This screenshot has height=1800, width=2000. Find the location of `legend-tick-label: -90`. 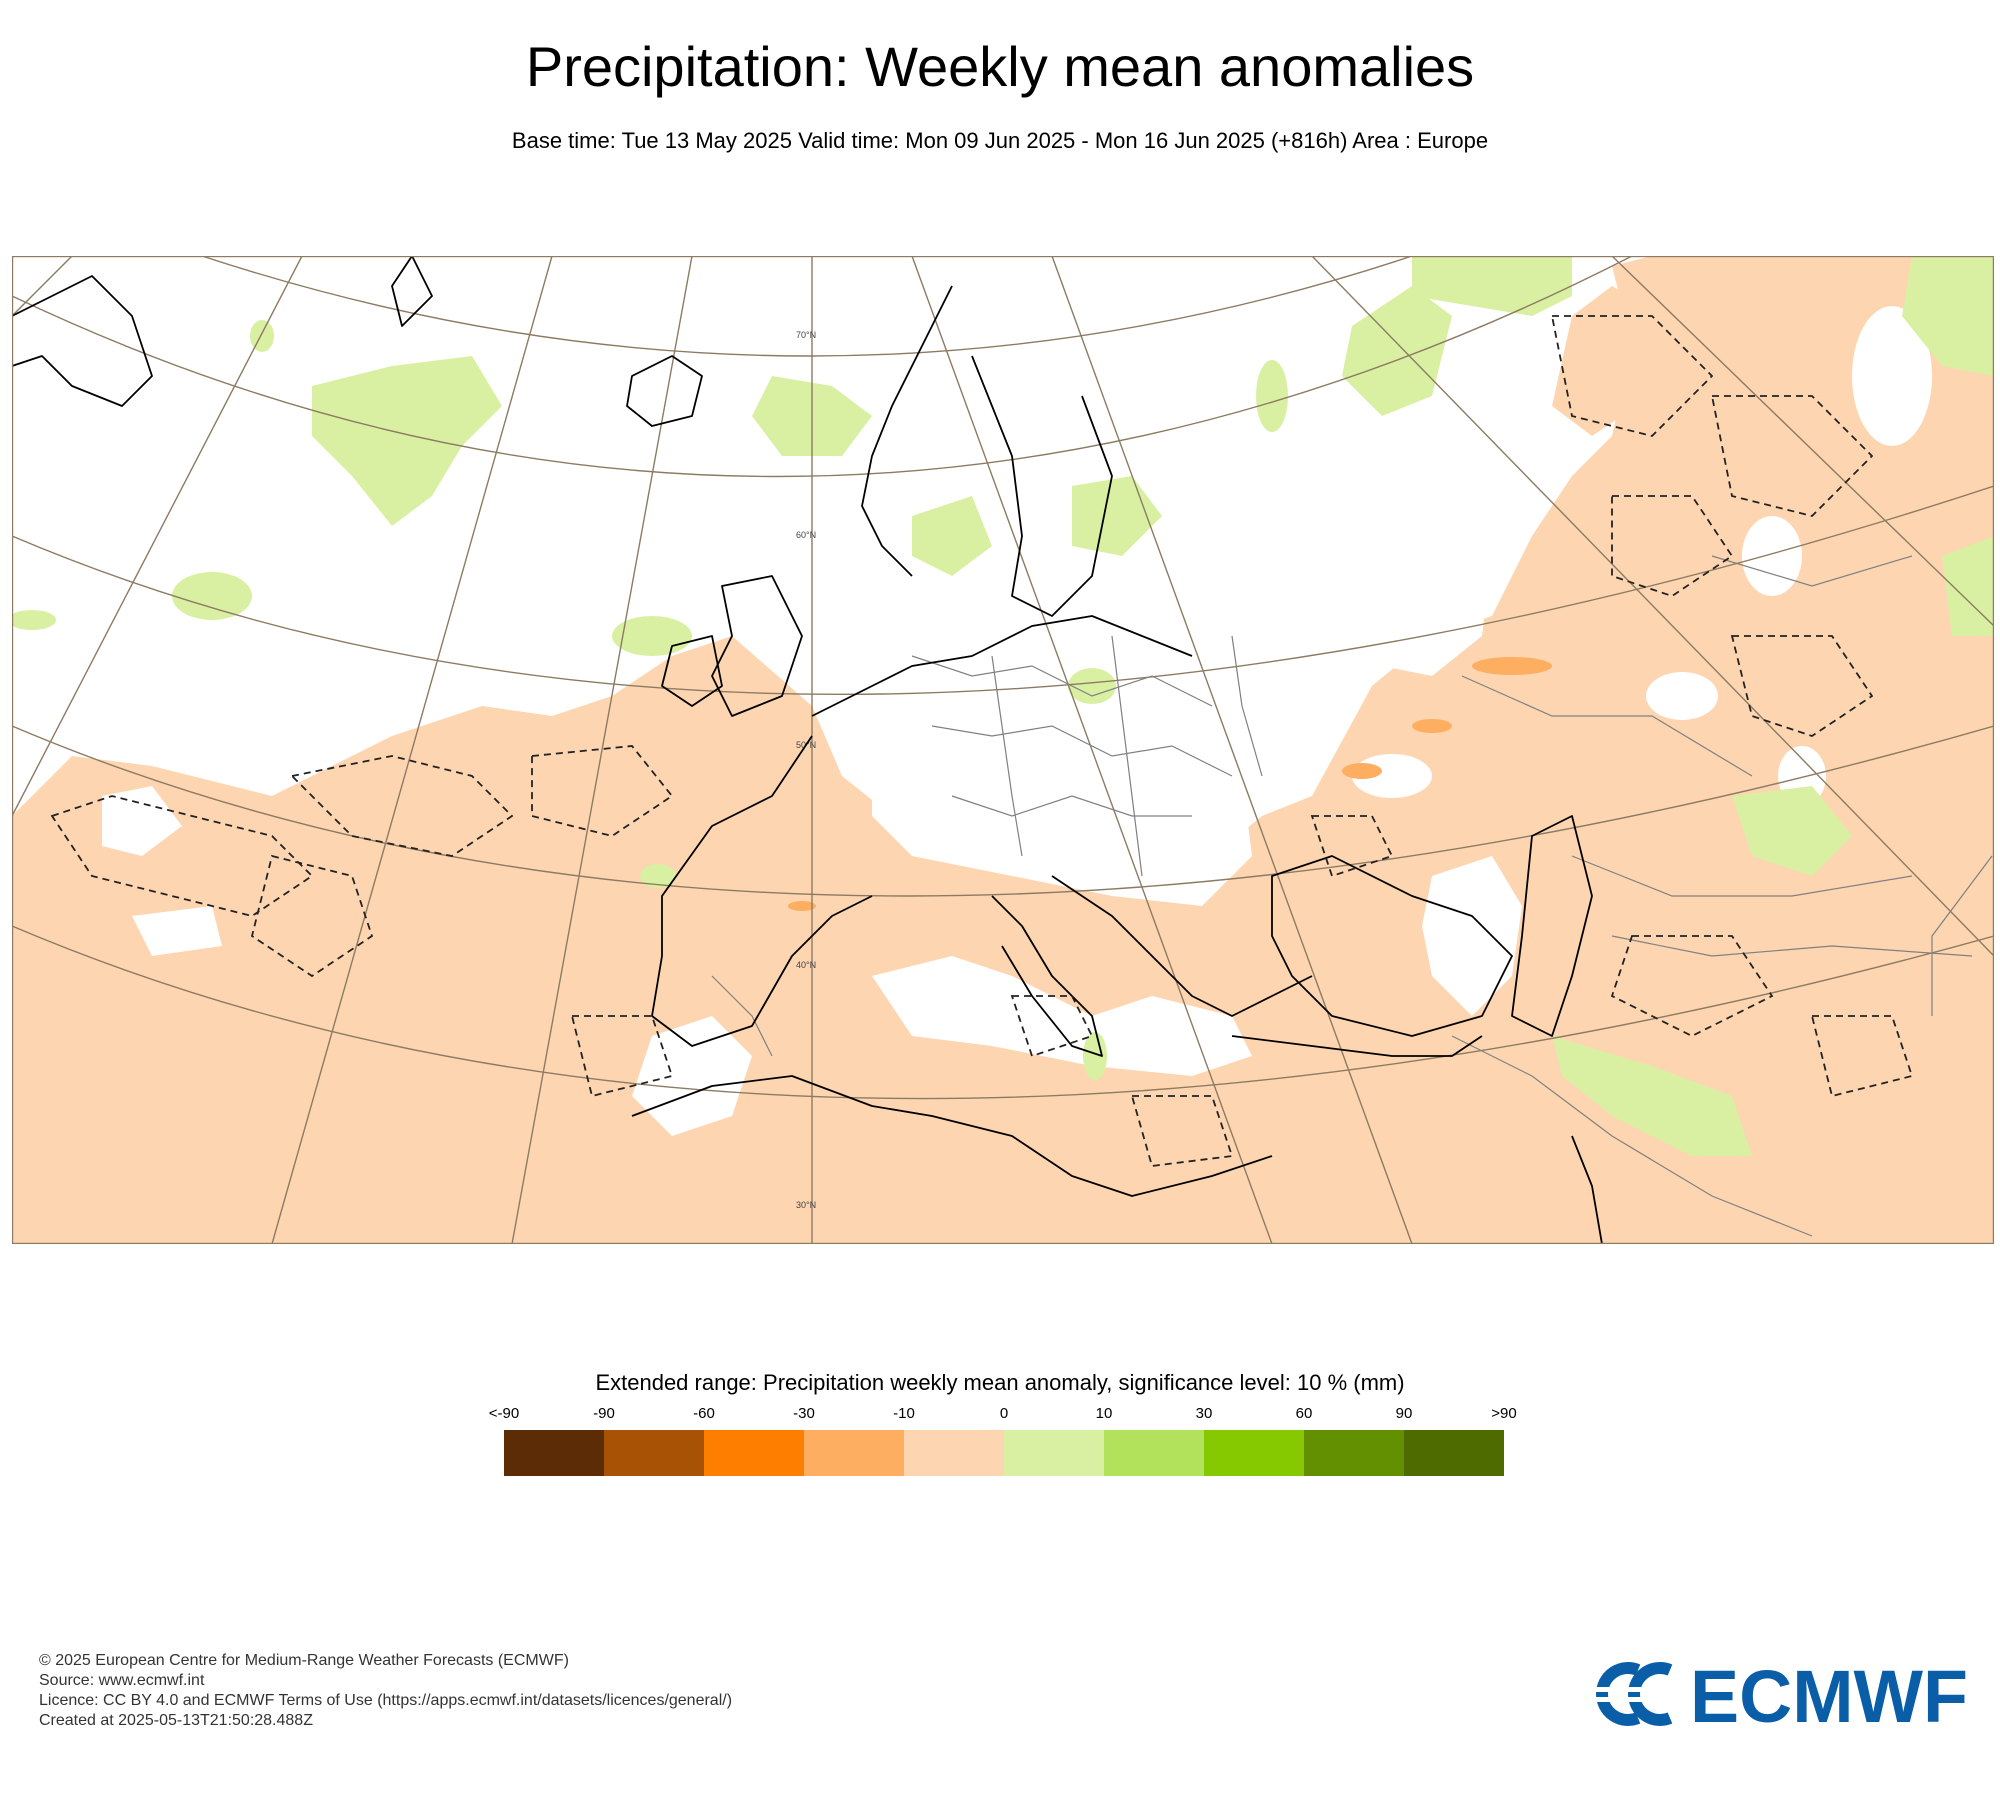

legend-tick-label: -90 is located at coordinates (604, 1413).